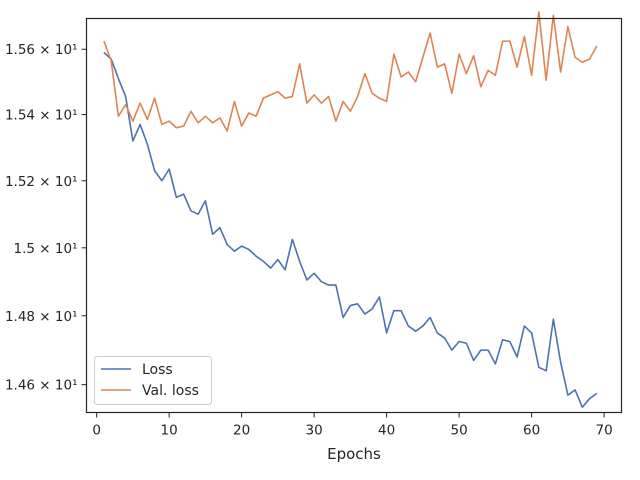 The height and width of the screenshot is (480, 640). I want to click on x-tick-label: 20, so click(241, 431).